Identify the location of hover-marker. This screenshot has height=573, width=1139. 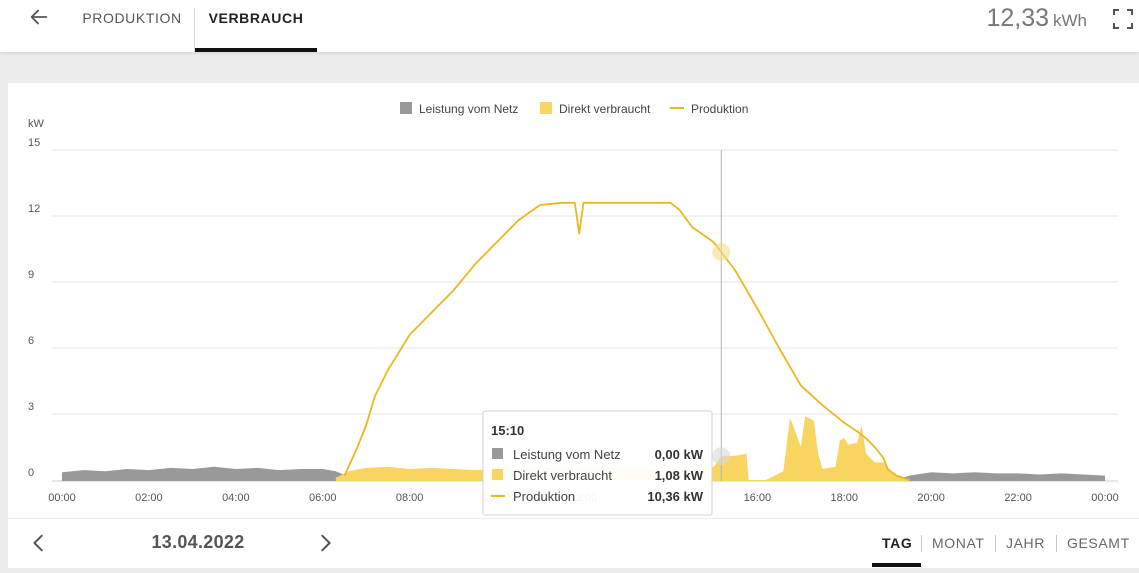
(721, 456).